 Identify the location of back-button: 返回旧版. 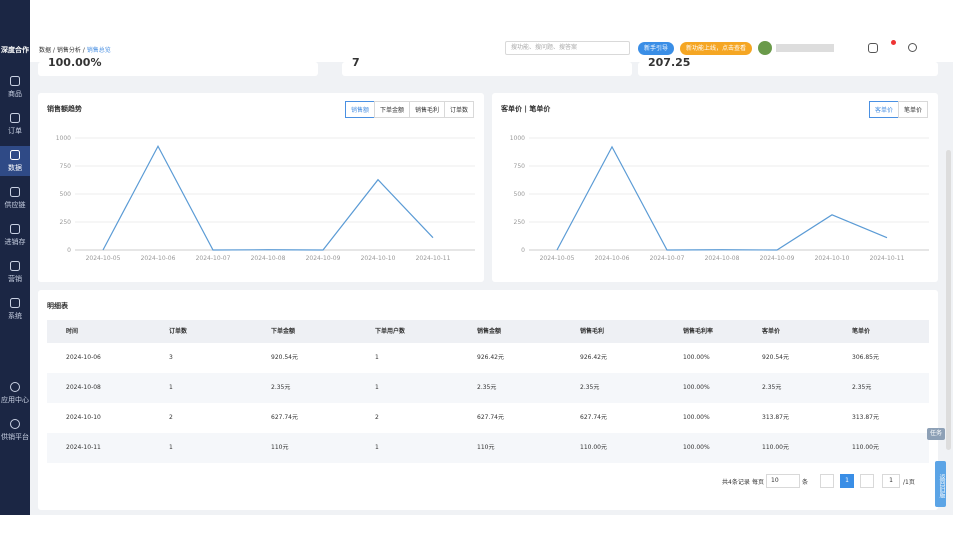
(940, 484).